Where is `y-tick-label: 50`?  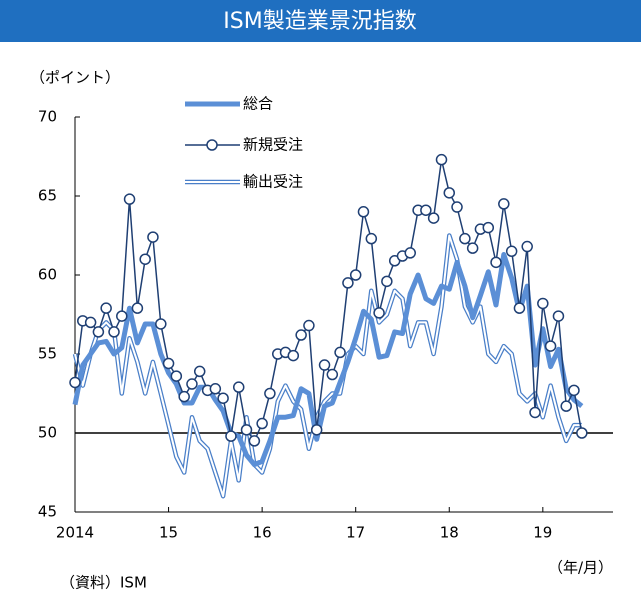
y-tick-label: 50 is located at coordinates (47, 433).